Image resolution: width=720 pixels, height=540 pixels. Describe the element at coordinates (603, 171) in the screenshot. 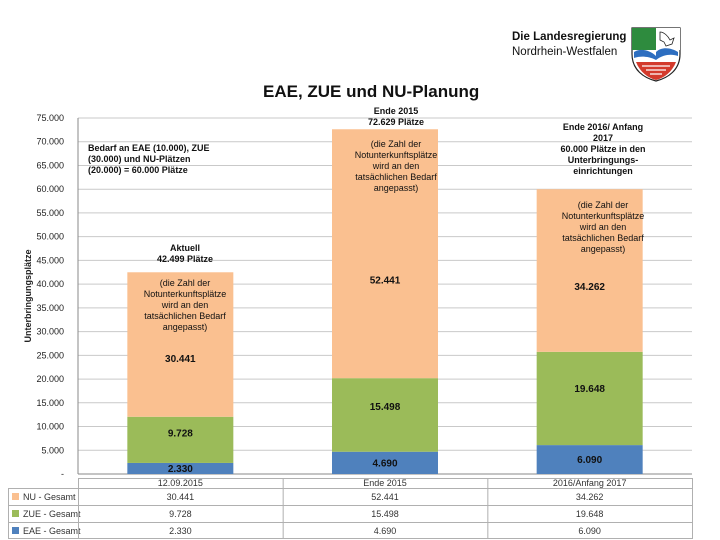

I see `end2016-total-line: einrichtungen` at that location.